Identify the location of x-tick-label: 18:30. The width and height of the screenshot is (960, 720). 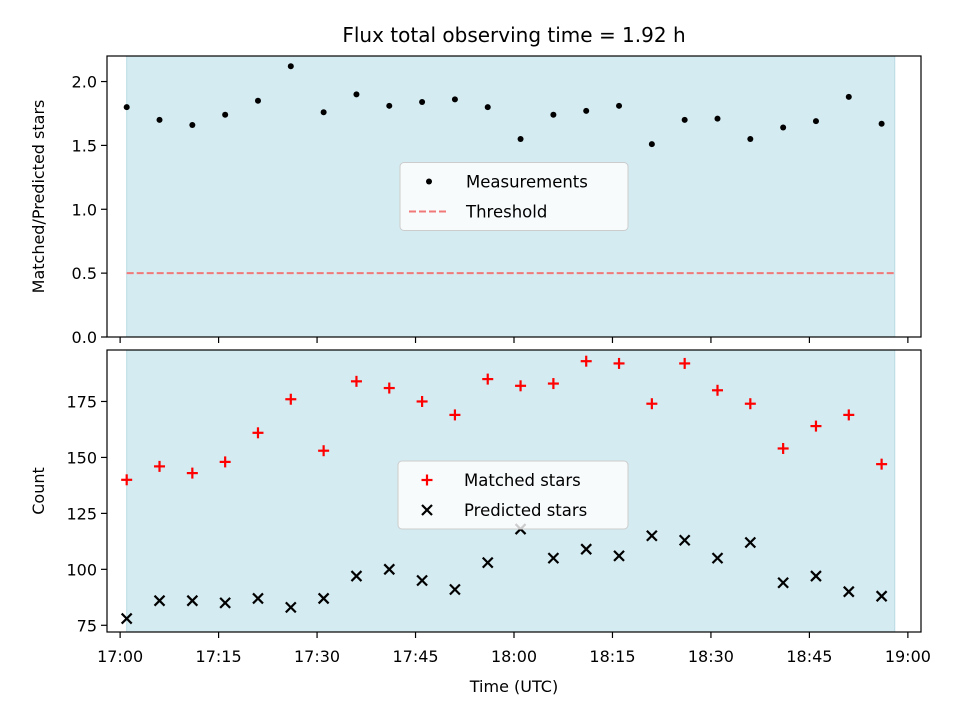
(711, 656).